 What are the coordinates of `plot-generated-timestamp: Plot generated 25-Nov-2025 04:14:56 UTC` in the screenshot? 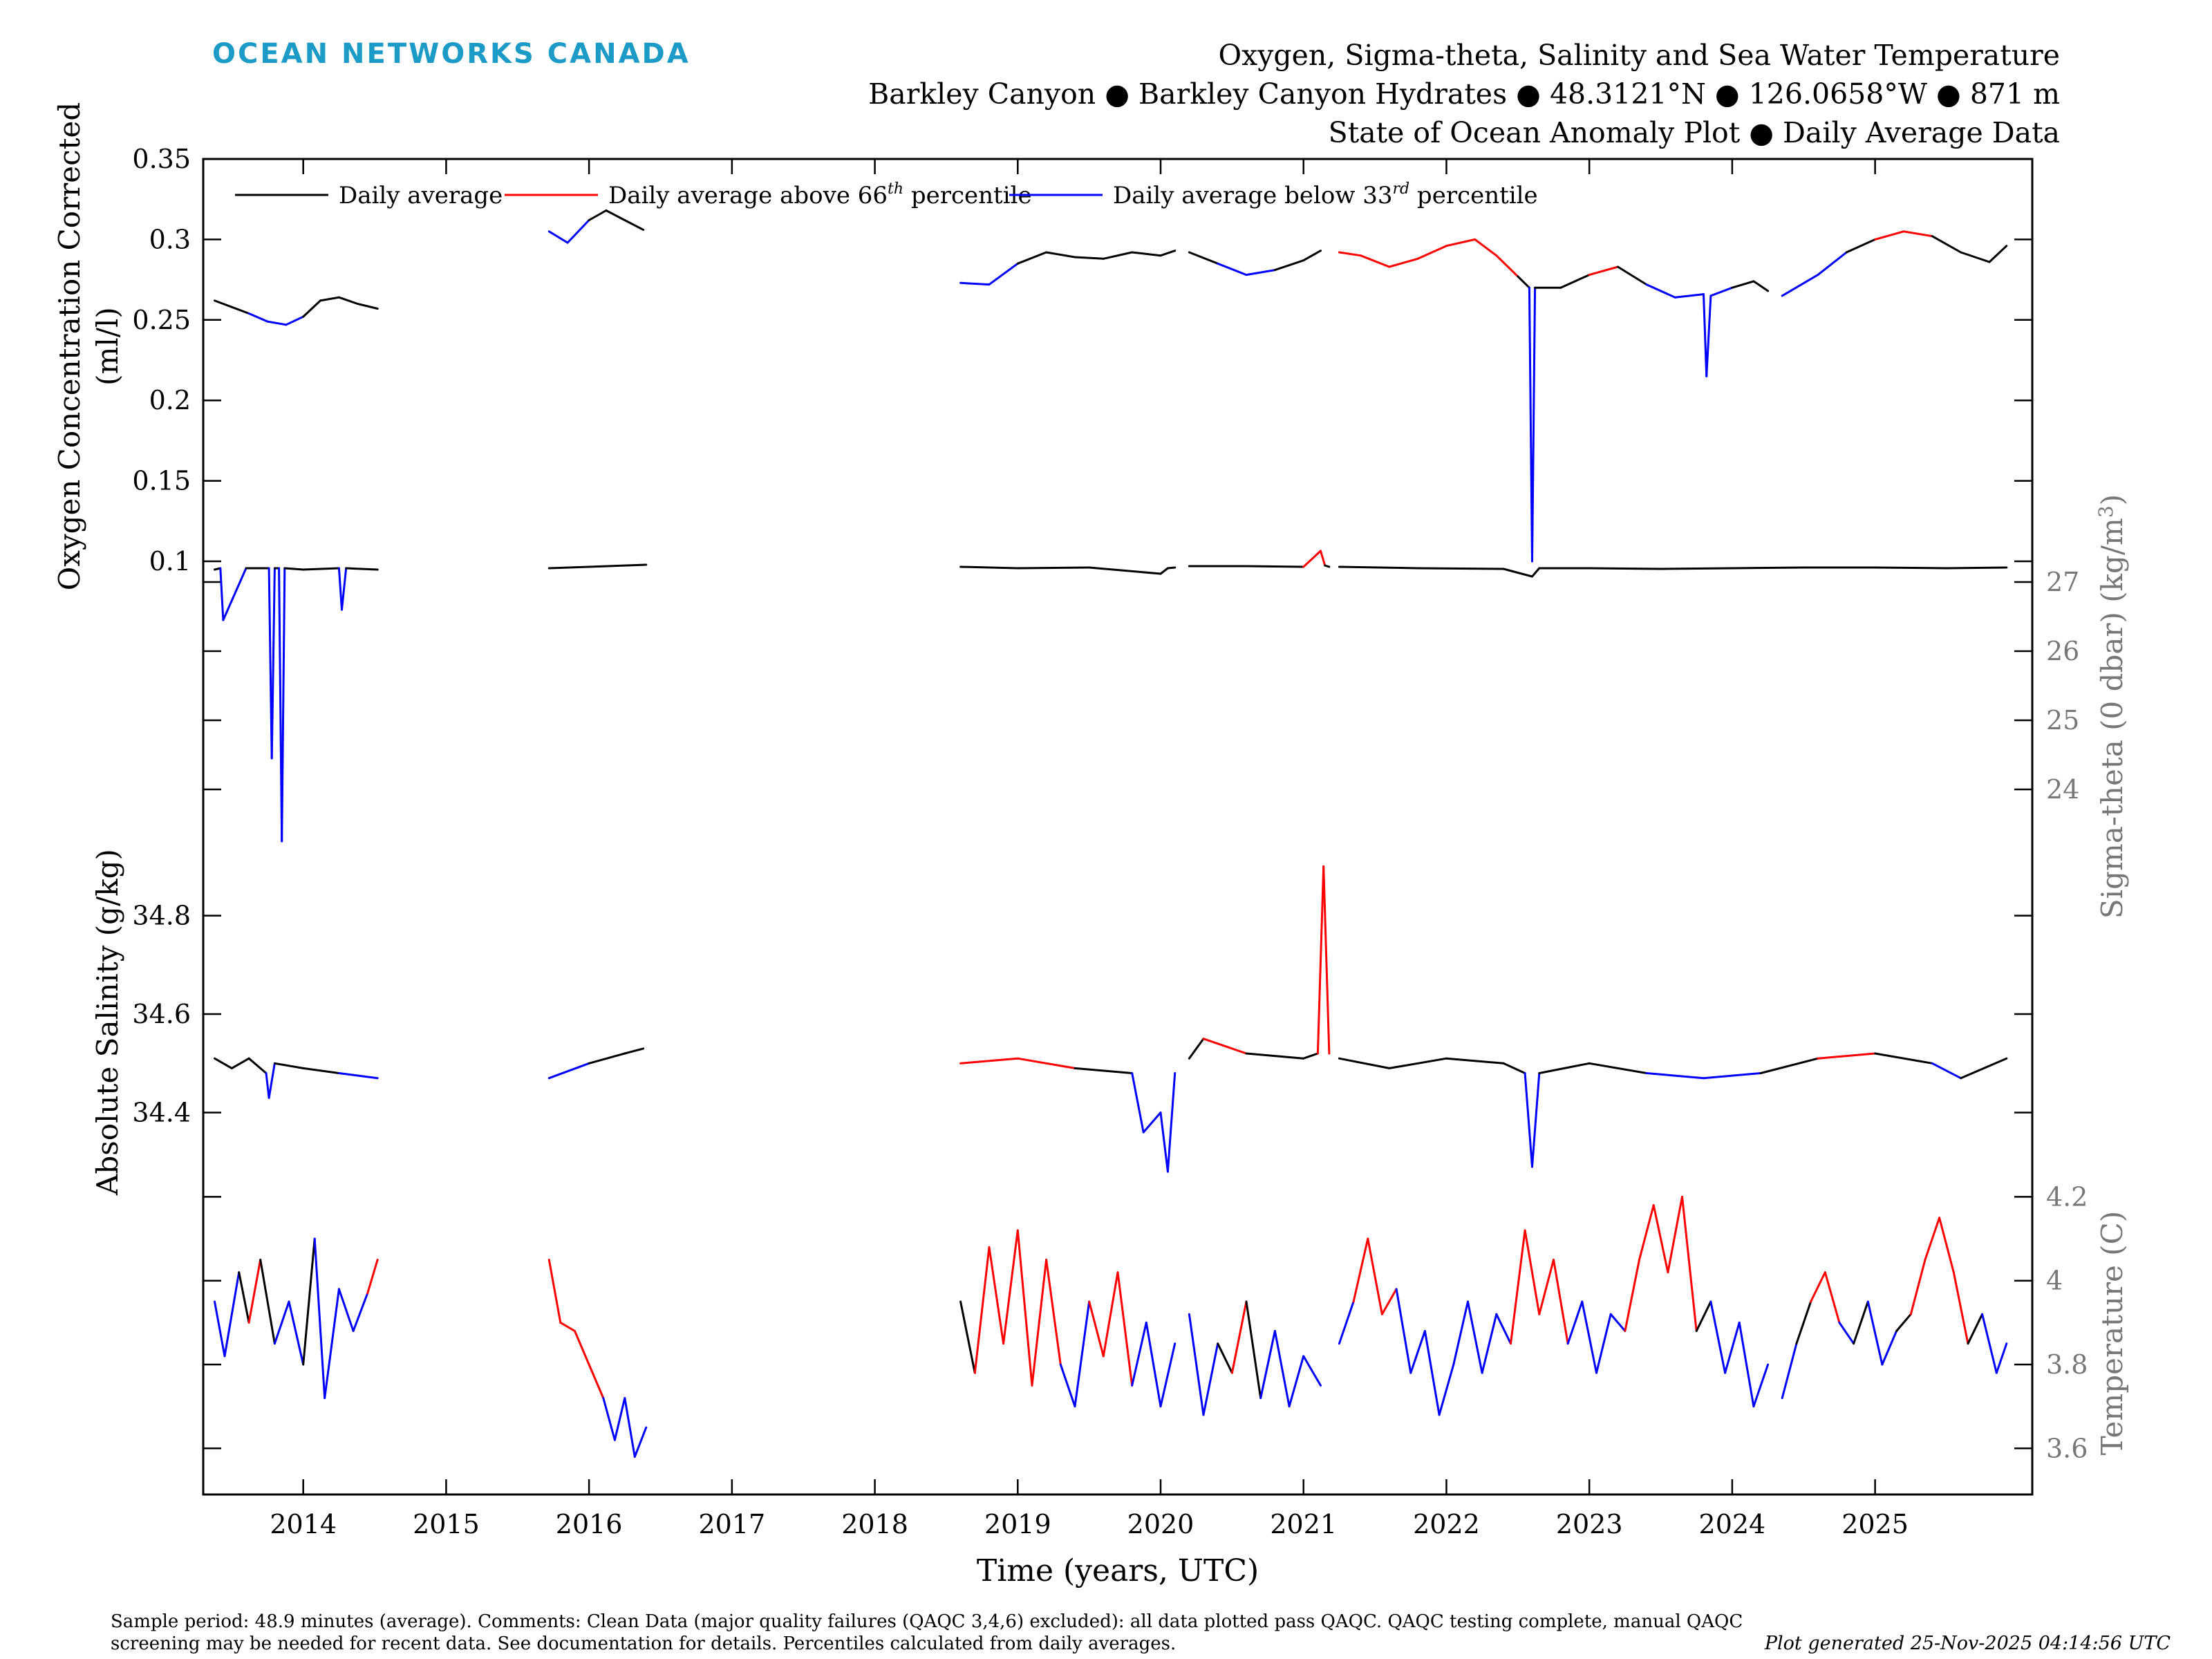 It's located at (1967, 1643).